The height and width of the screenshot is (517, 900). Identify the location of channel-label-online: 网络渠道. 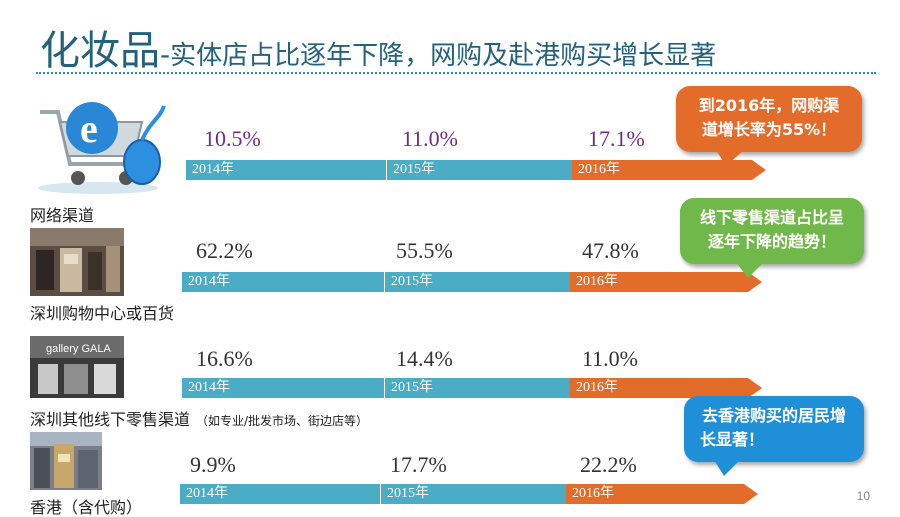
(62, 214).